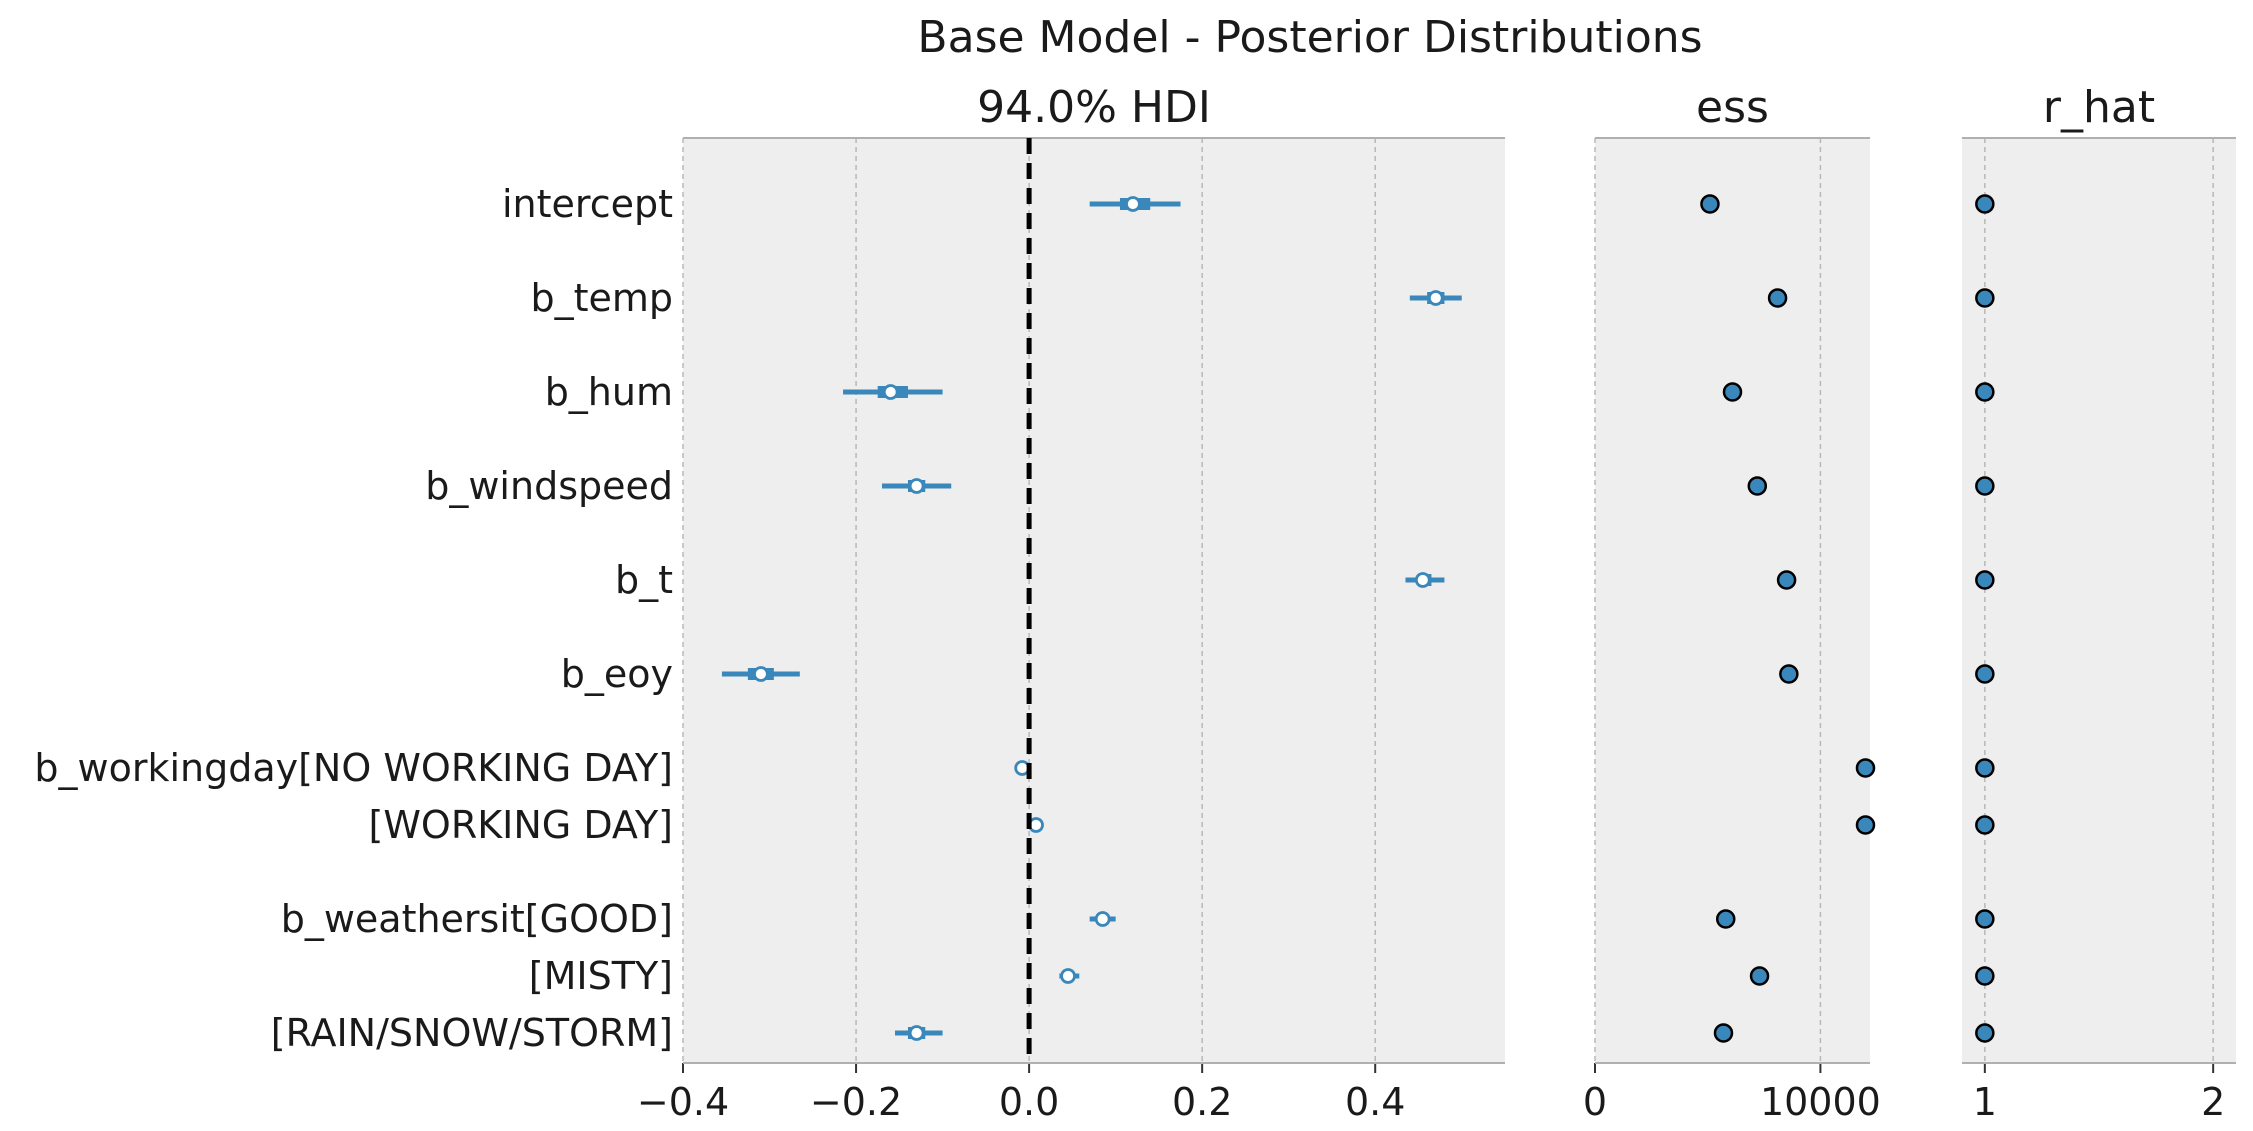 This screenshot has width=2253, height=1131. What do you see at coordinates (1309, 37) in the screenshot?
I see `chart-title: Base Model - Posterior Distributions` at bounding box center [1309, 37].